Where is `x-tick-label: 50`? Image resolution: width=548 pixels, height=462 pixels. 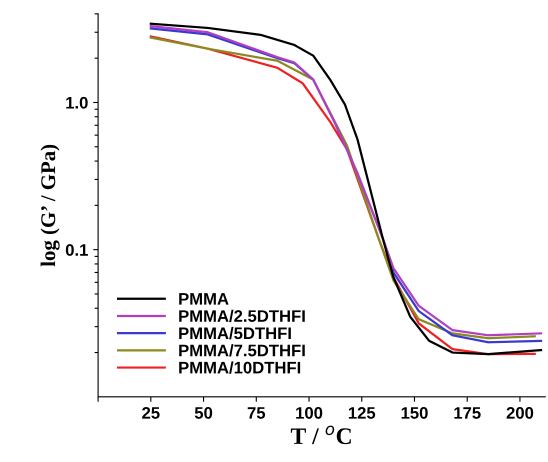
x-tick-label: 50 is located at coordinates (203, 413).